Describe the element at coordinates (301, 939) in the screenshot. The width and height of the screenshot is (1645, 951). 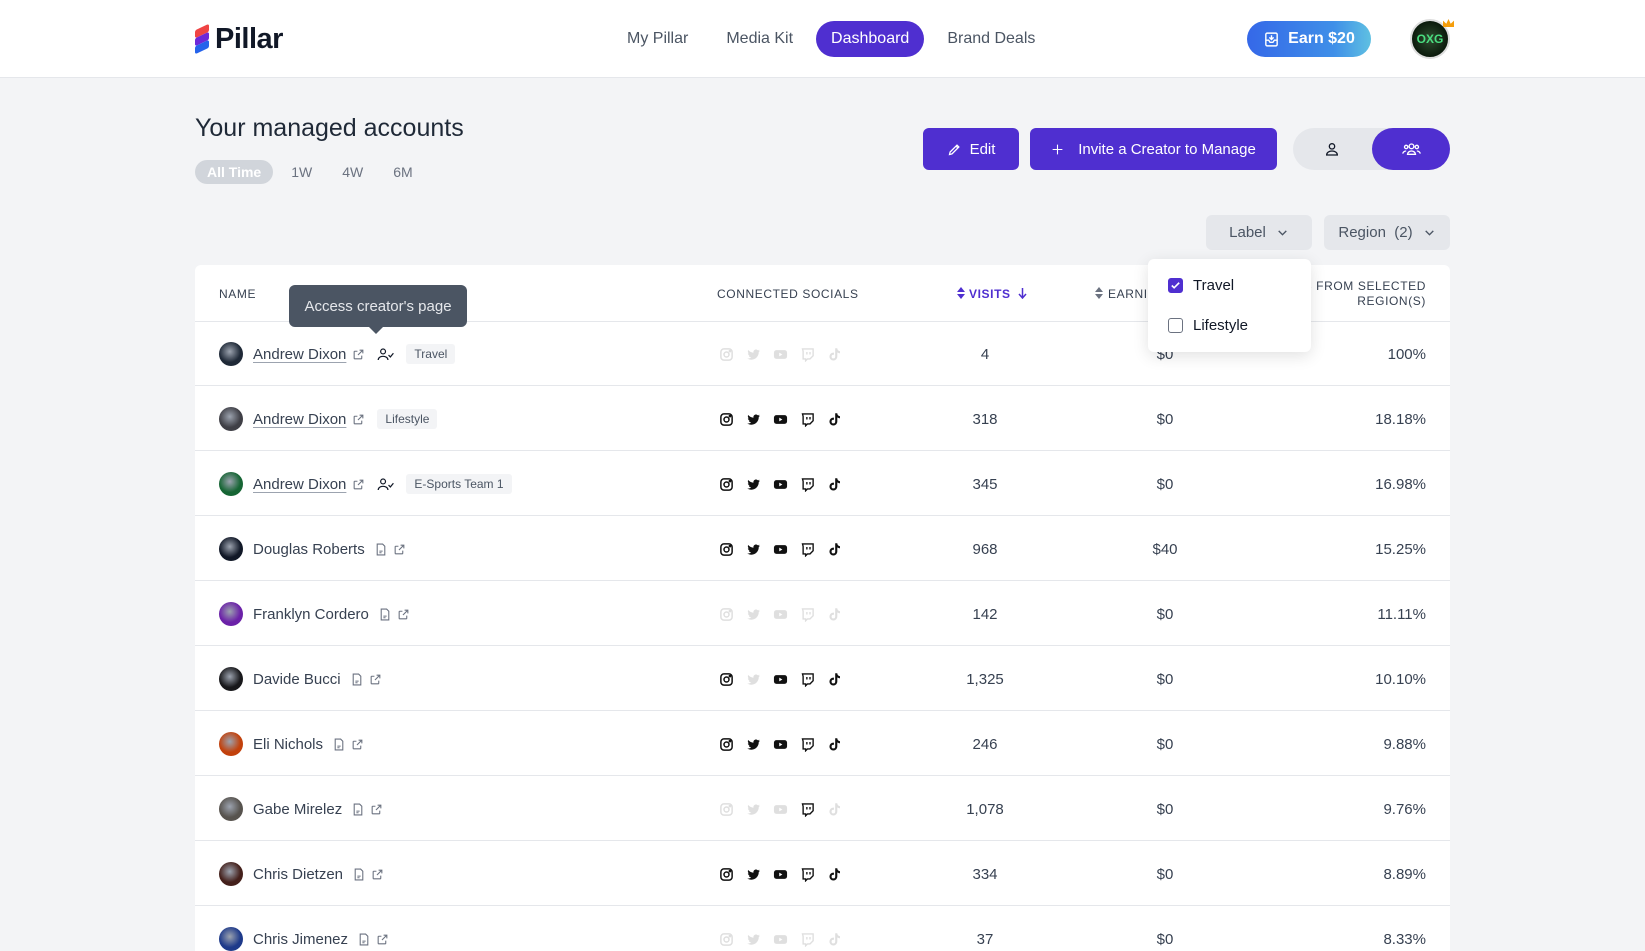
I see `creator-name: Chris Jimenez` at that location.